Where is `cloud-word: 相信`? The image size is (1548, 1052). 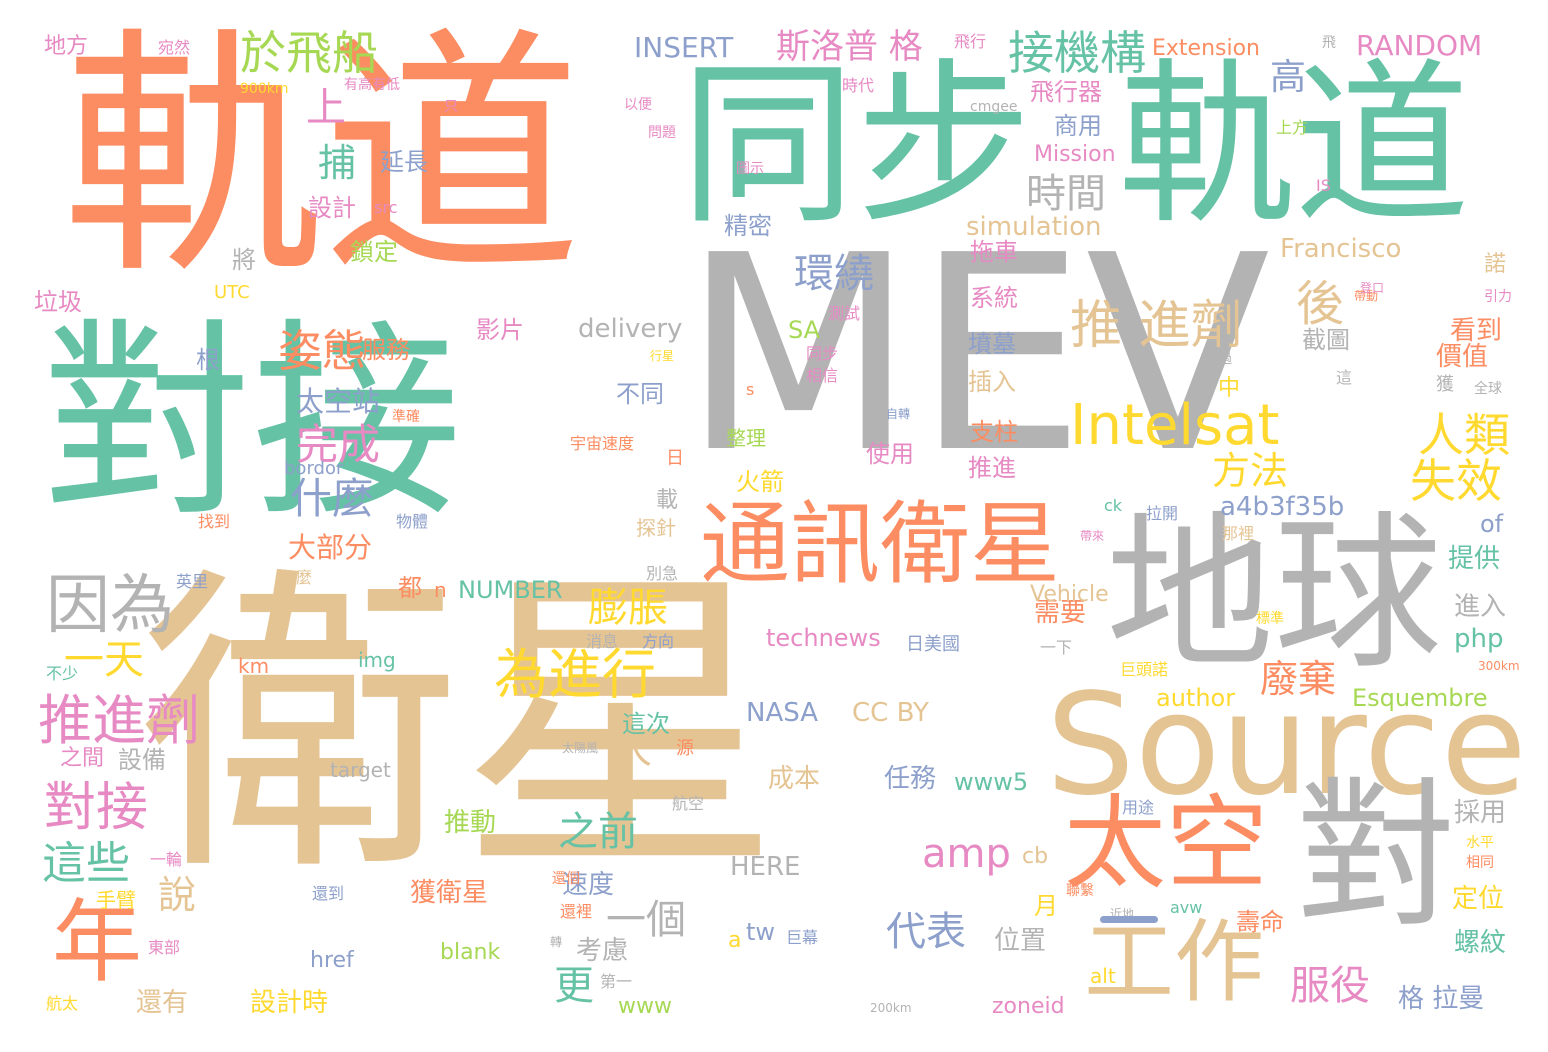
cloud-word: 相信 is located at coordinates (822, 375).